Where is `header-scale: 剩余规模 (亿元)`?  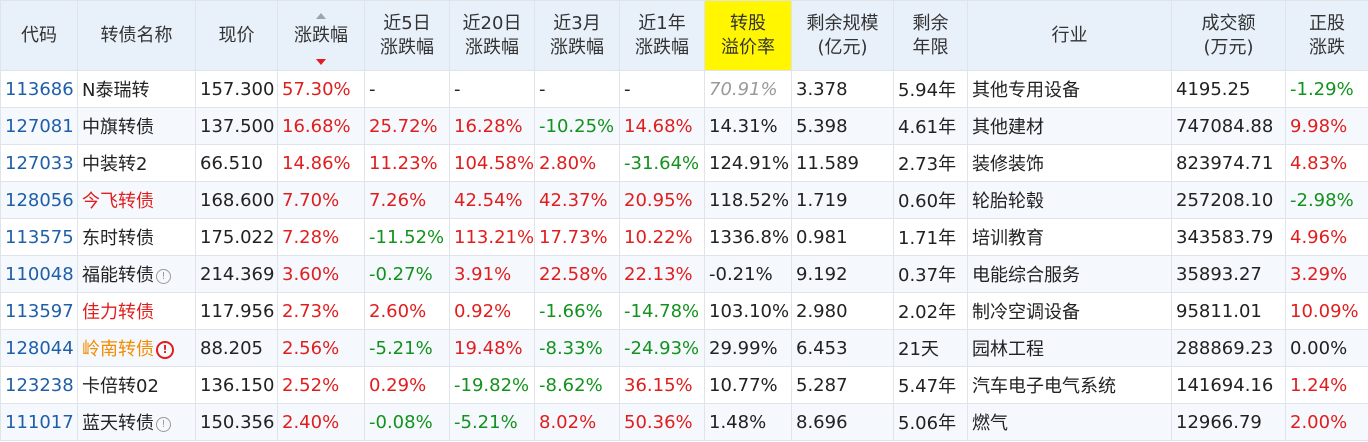
header-scale: 剩余规模 (亿元) is located at coordinates (842, 35).